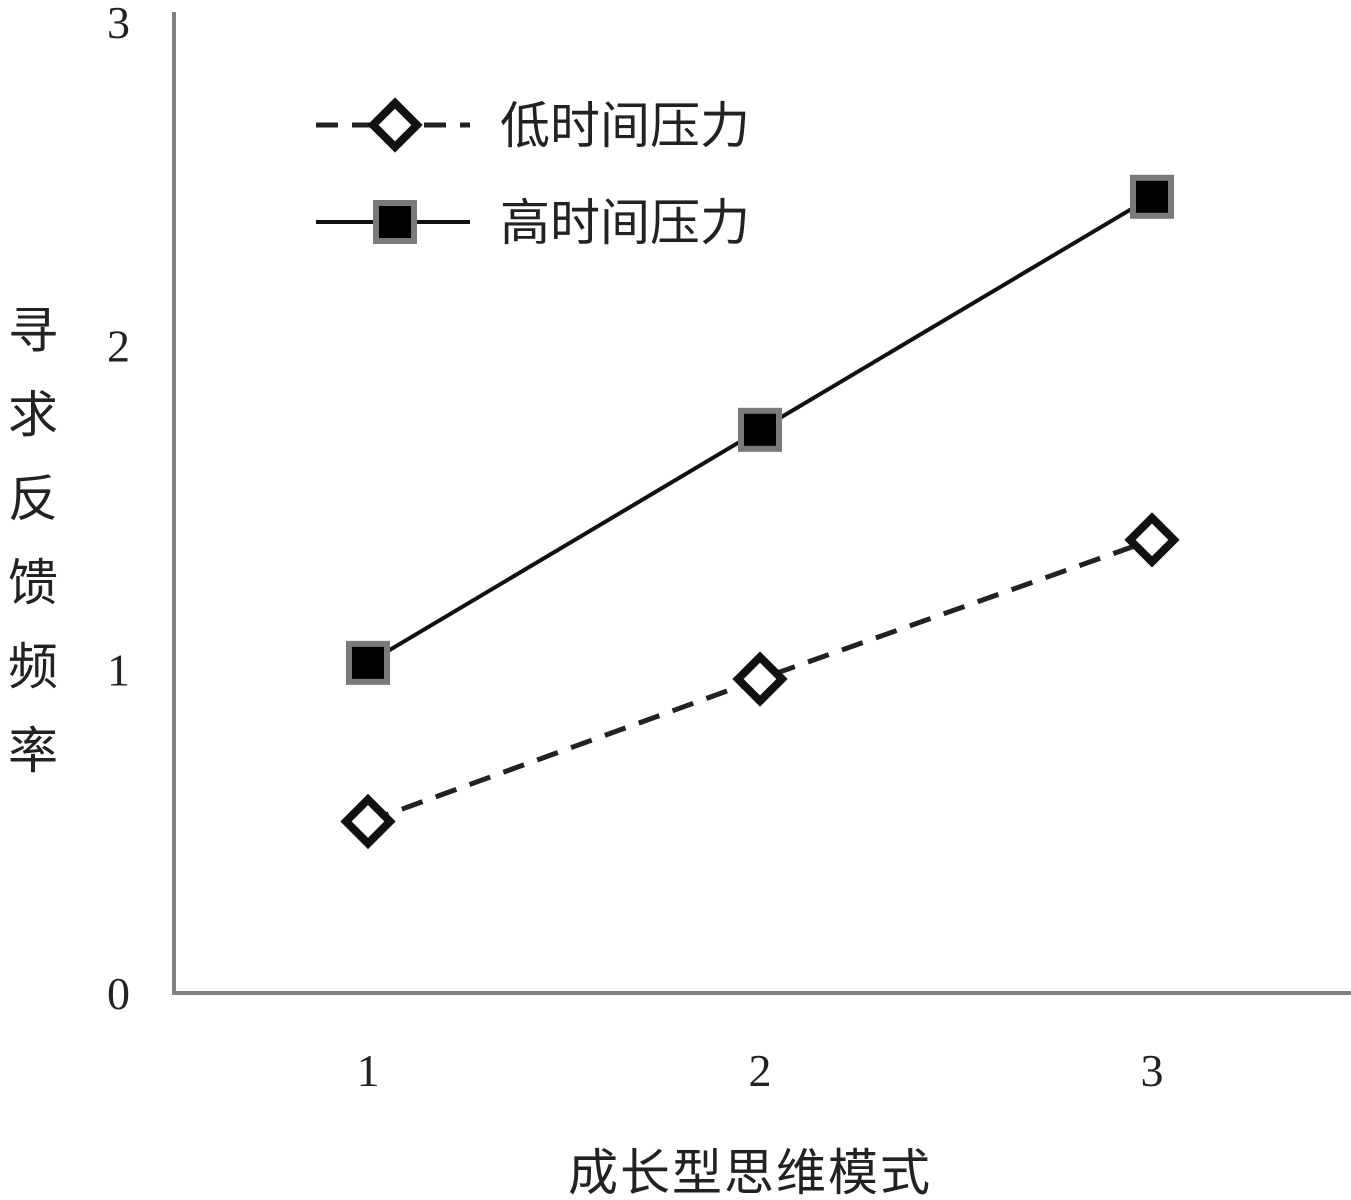 This screenshot has height=1200, width=1351. What do you see at coordinates (625, 126) in the screenshot?
I see `legend-label: 低时间压力` at bounding box center [625, 126].